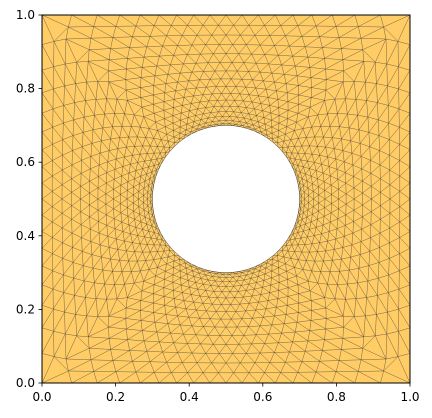 The width and height of the screenshot is (432, 418). Describe the element at coordinates (25, 89) in the screenshot. I see `y-tick-label: 0.8` at that location.